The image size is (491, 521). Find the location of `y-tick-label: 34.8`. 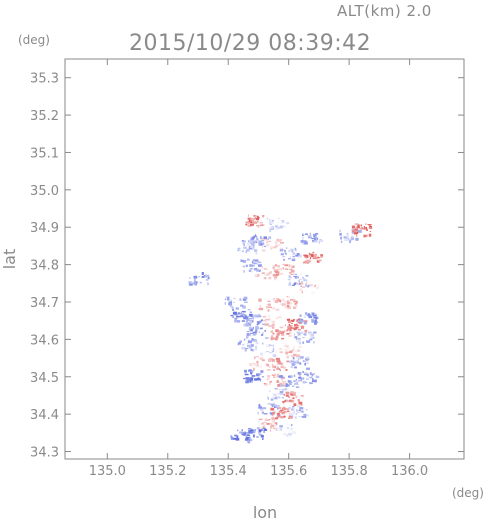

y-tick-label: 34.8 is located at coordinates (44, 266).